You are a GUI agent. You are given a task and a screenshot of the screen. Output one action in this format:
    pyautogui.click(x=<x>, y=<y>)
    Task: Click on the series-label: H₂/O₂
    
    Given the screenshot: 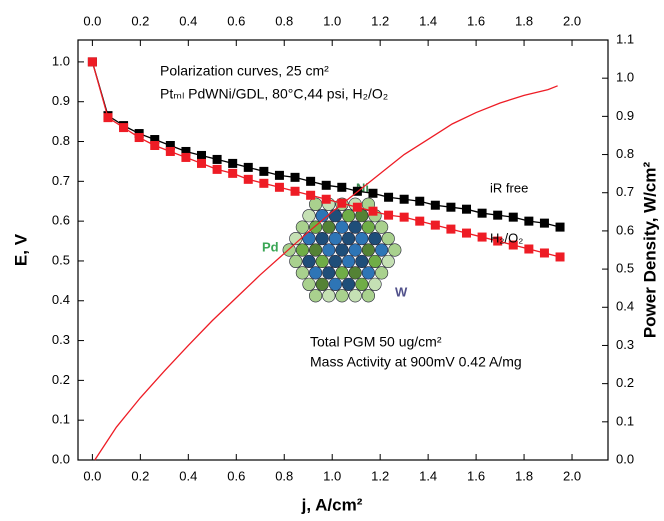 What is the action you would take?
    pyautogui.click(x=506, y=237)
    